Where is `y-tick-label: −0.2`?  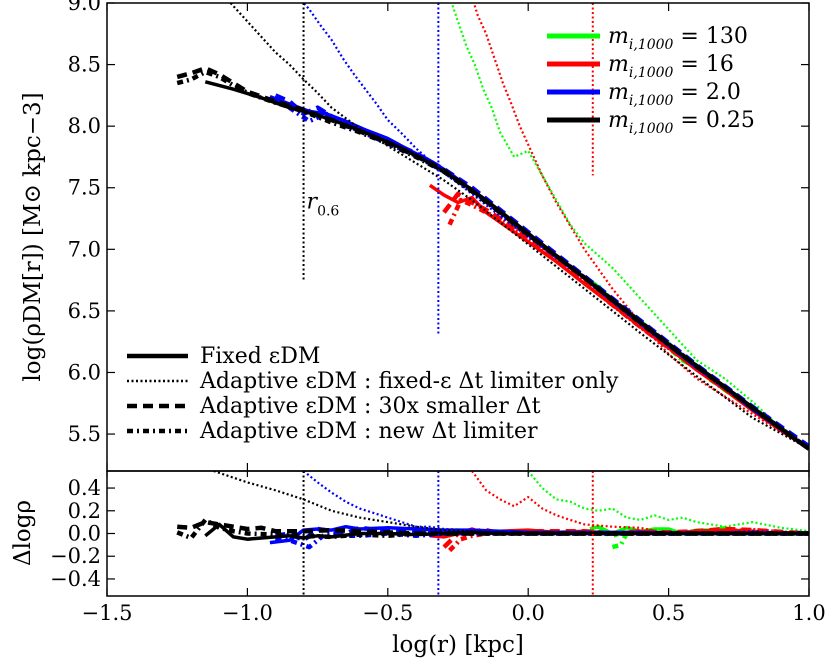
y-tick-label: −0.2 is located at coordinates (75, 556).